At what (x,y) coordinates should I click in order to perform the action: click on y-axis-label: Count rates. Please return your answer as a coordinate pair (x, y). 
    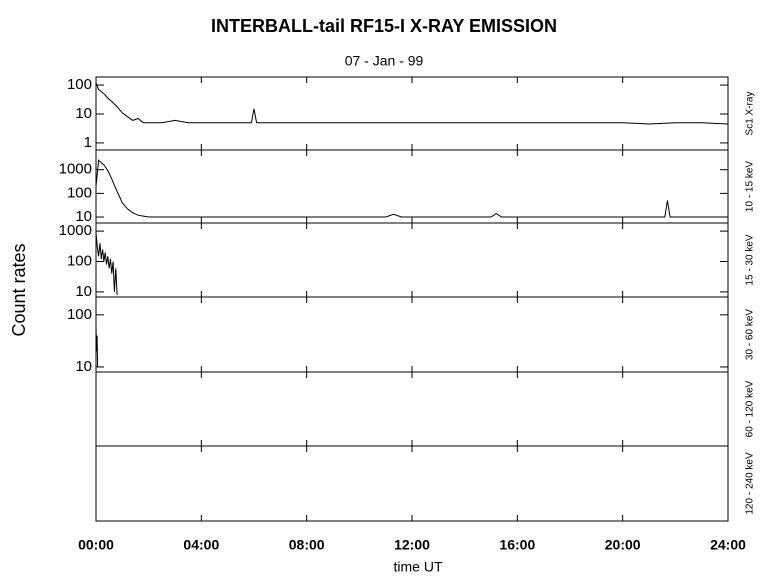
    Looking at the image, I should click on (19, 289).